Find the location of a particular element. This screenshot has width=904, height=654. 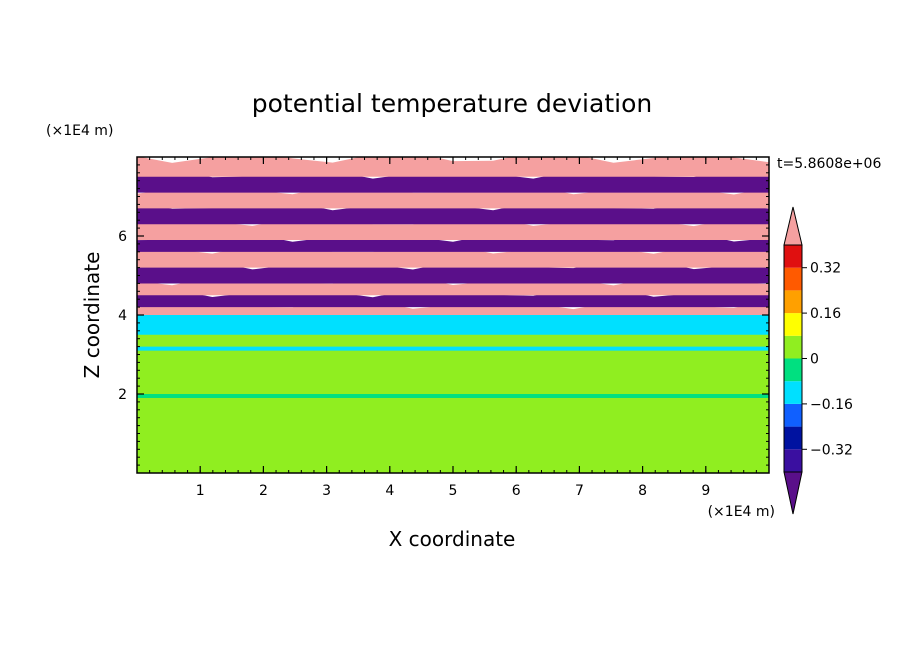

x-tick-label: 6 is located at coordinates (516, 491).